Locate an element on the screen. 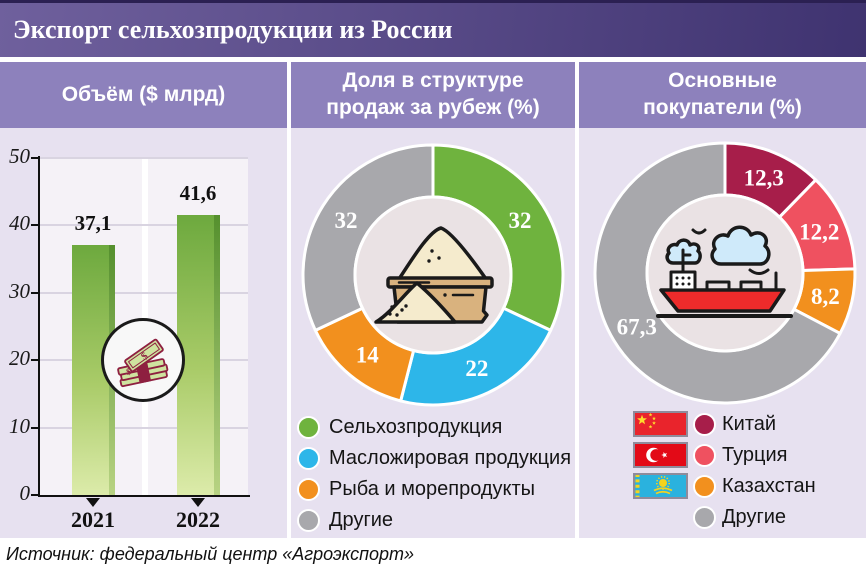 This screenshot has width=866, height=571. flag-tr-icon is located at coordinates (660, 455).